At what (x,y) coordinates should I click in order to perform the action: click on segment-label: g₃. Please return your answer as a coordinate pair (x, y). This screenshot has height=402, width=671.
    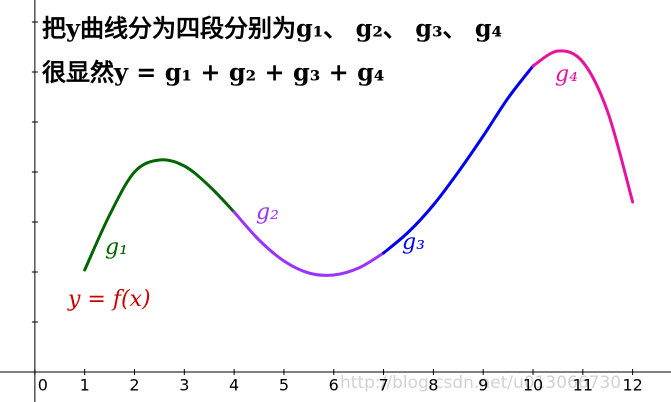
    Looking at the image, I should click on (413, 242).